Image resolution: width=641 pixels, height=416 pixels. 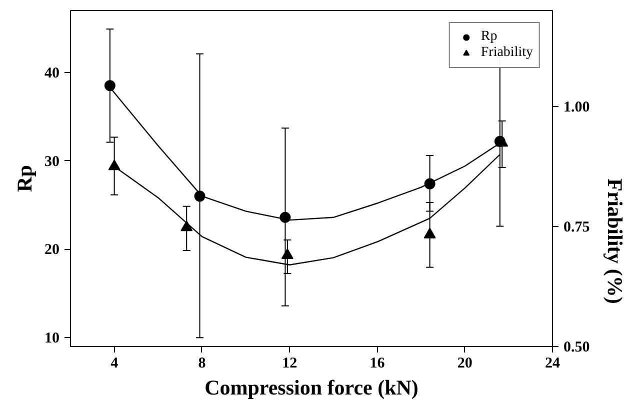 What do you see at coordinates (489, 37) in the screenshot?
I see `legend-label: Rp` at bounding box center [489, 37].